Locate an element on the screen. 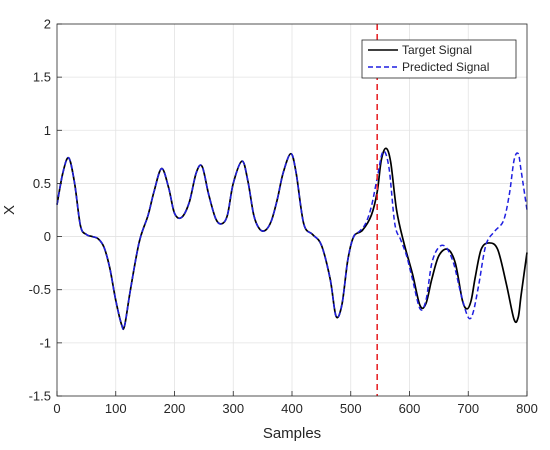  x-tick-label: 200 is located at coordinates (175, 408).